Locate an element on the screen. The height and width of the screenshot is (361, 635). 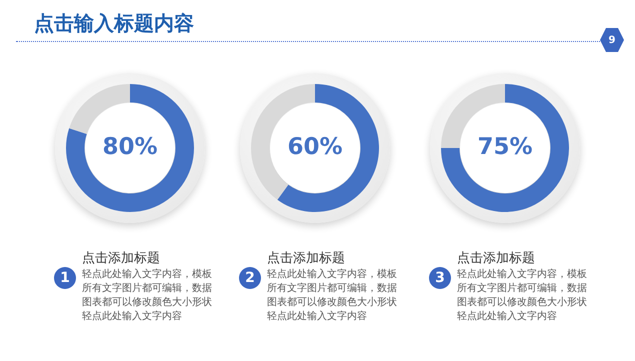
text: 1 is located at coordinates (65, 278).